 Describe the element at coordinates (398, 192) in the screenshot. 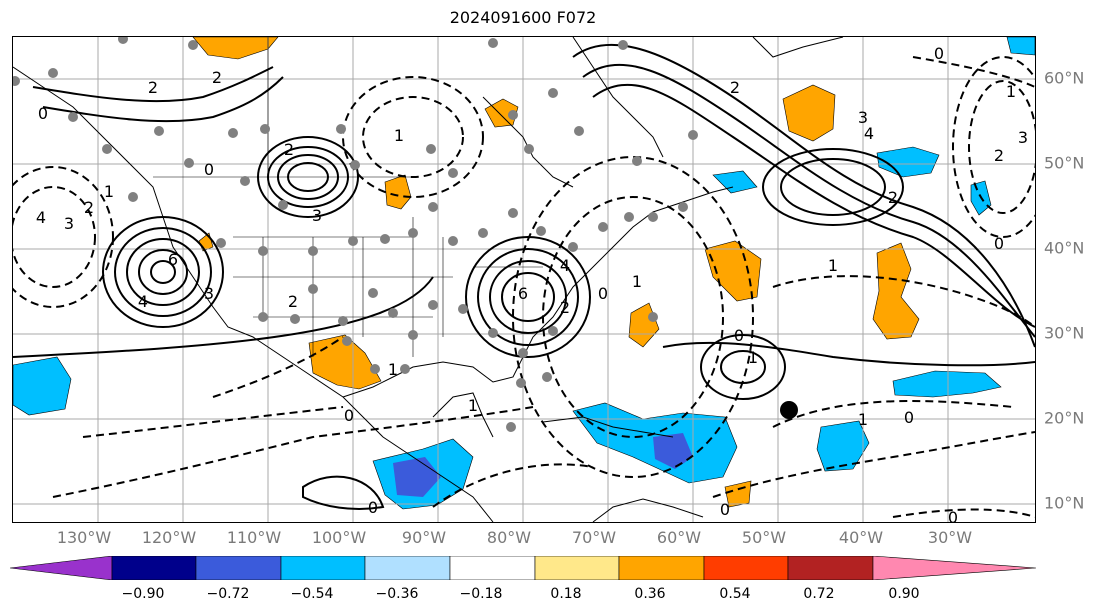

I see `shade-orange-lakes` at that location.